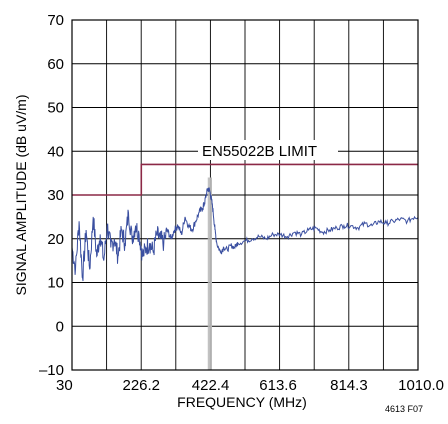  Describe the element at coordinates (242, 402) in the screenshot. I see `x-axis-title: FREQUENCY (MHz)` at that location.